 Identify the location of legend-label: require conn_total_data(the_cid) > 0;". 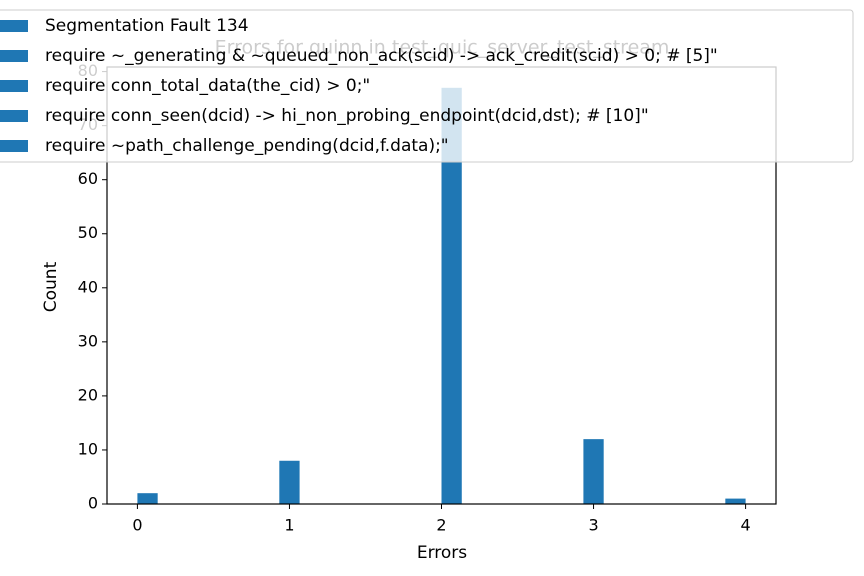
(207, 86).